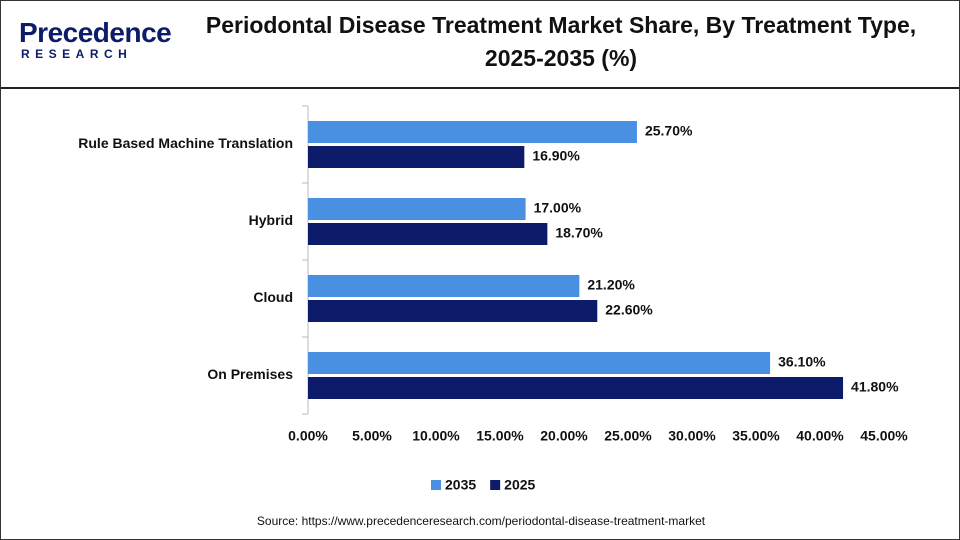 The height and width of the screenshot is (540, 960). Describe the element at coordinates (519, 485) in the screenshot. I see `legend-label: 2025` at that location.